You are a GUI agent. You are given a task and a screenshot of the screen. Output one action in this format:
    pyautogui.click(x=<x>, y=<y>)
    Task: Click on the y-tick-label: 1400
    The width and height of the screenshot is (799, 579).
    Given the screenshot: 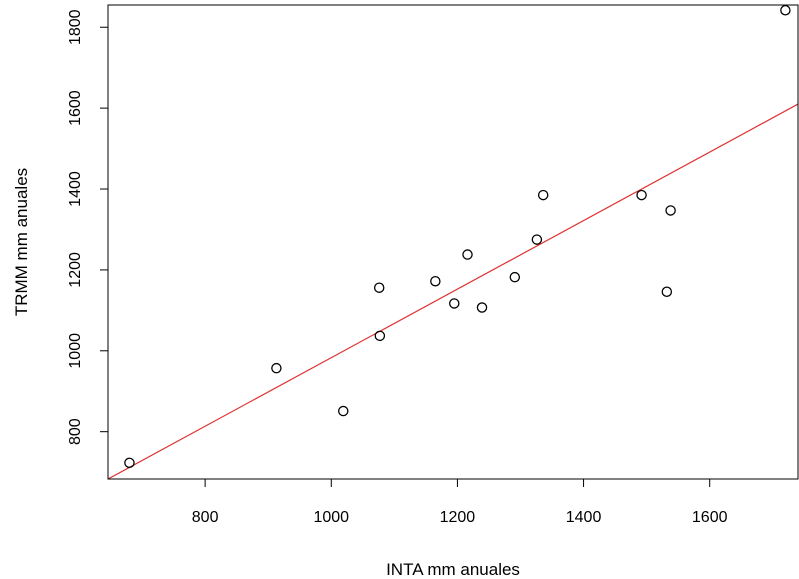 What is the action you would take?
    pyautogui.click(x=75, y=189)
    